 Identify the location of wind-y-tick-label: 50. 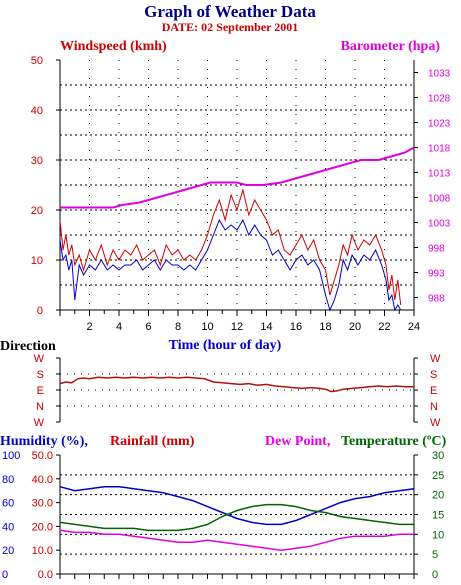
(37, 61).